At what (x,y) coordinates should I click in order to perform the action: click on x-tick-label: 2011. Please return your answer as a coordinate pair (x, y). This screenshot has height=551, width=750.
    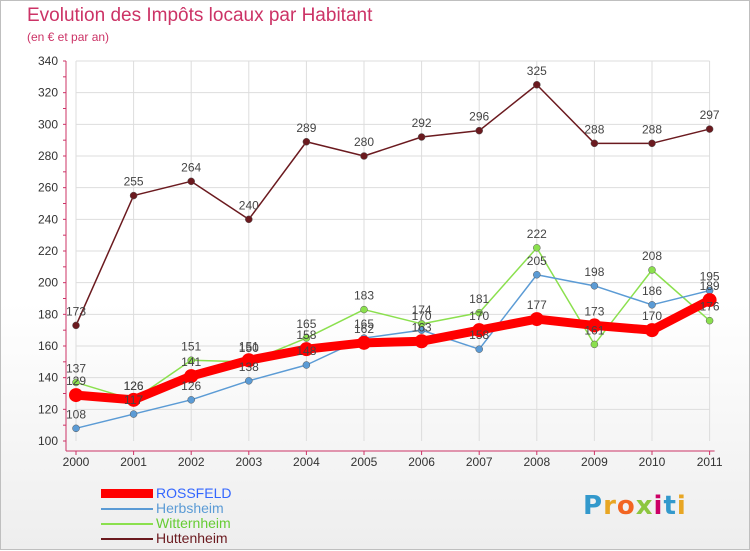
    Looking at the image, I should click on (710, 462).